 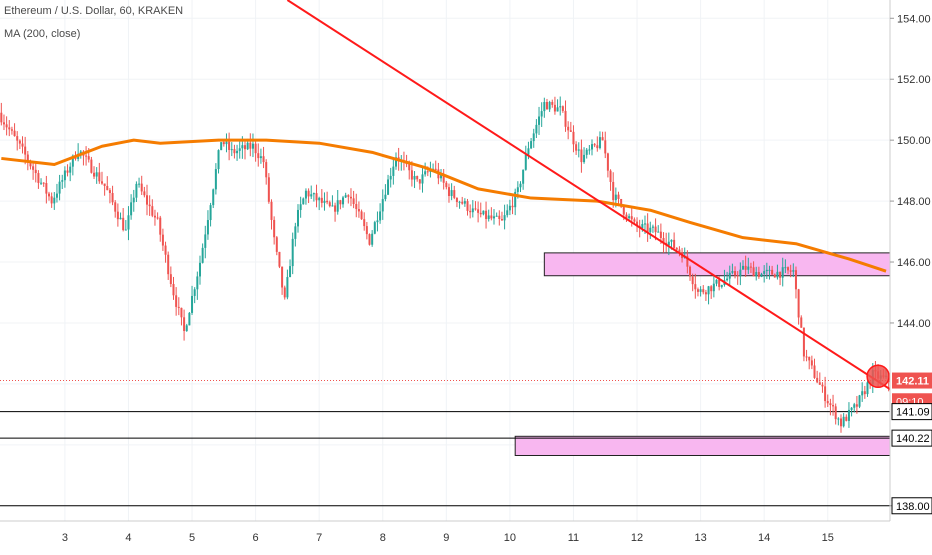 I want to click on price-tick-label: 154.00, so click(x=914, y=19).